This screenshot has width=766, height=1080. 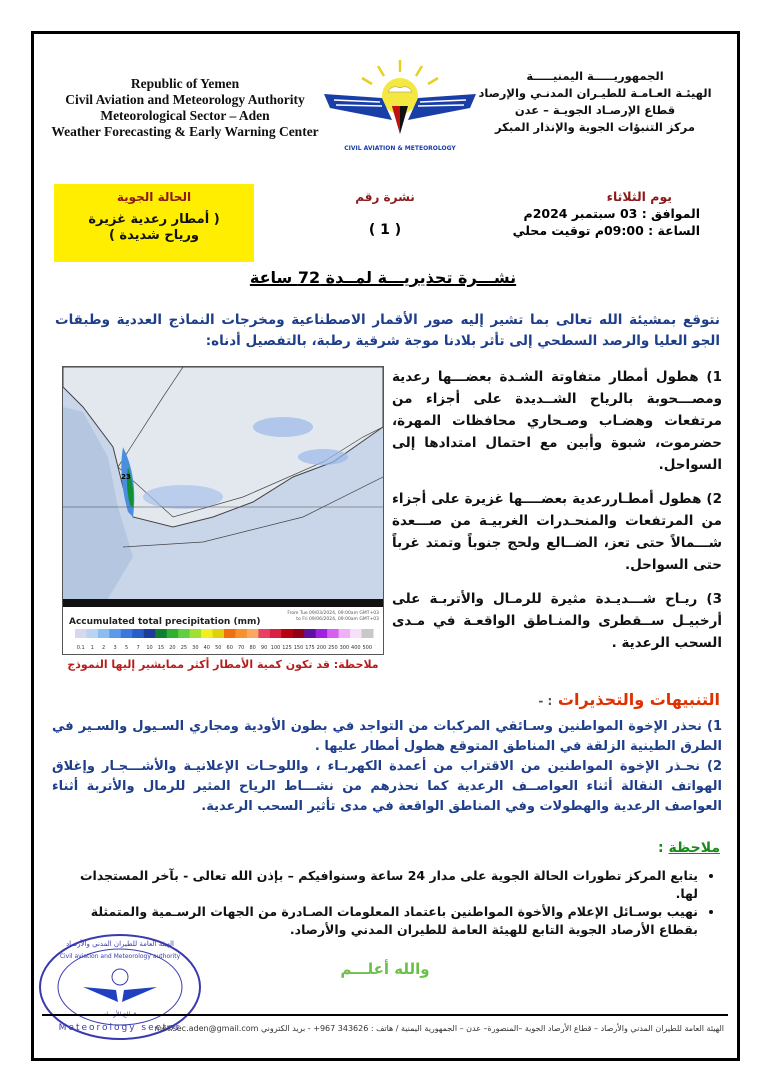 I want to click on colorbar-tick: 90, so click(x=264, y=648).